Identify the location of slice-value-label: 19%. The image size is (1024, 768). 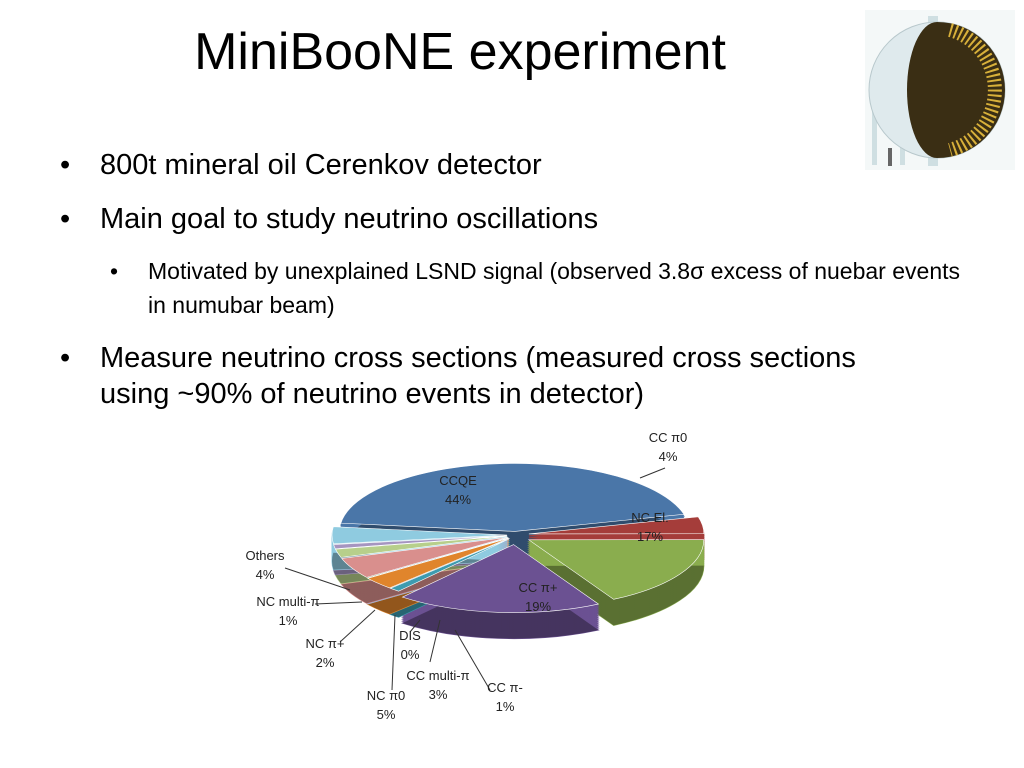
(538, 606).